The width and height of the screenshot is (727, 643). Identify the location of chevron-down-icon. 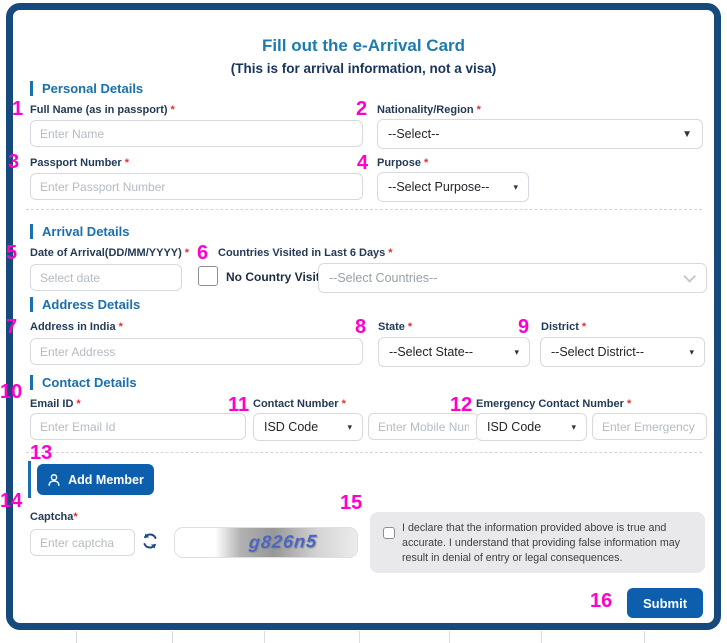
(689, 276).